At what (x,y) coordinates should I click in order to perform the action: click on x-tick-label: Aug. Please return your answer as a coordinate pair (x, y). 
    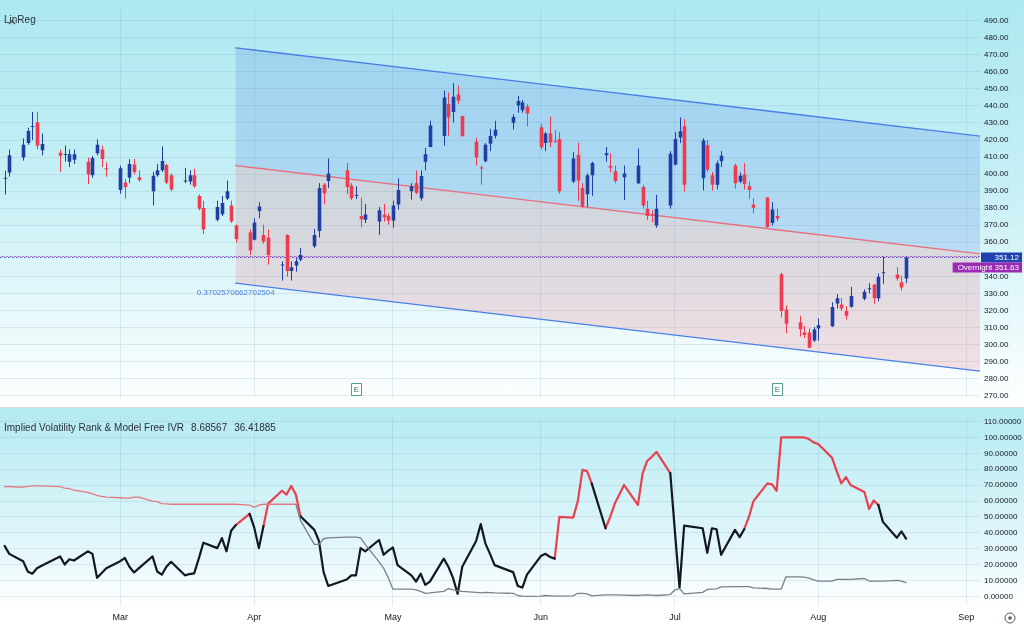
    Looking at the image, I should click on (818, 616).